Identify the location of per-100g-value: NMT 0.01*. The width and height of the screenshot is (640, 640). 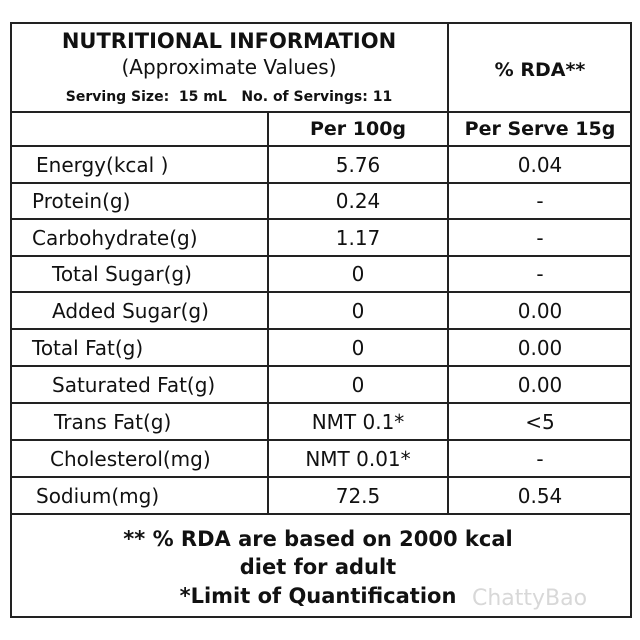
(358, 458).